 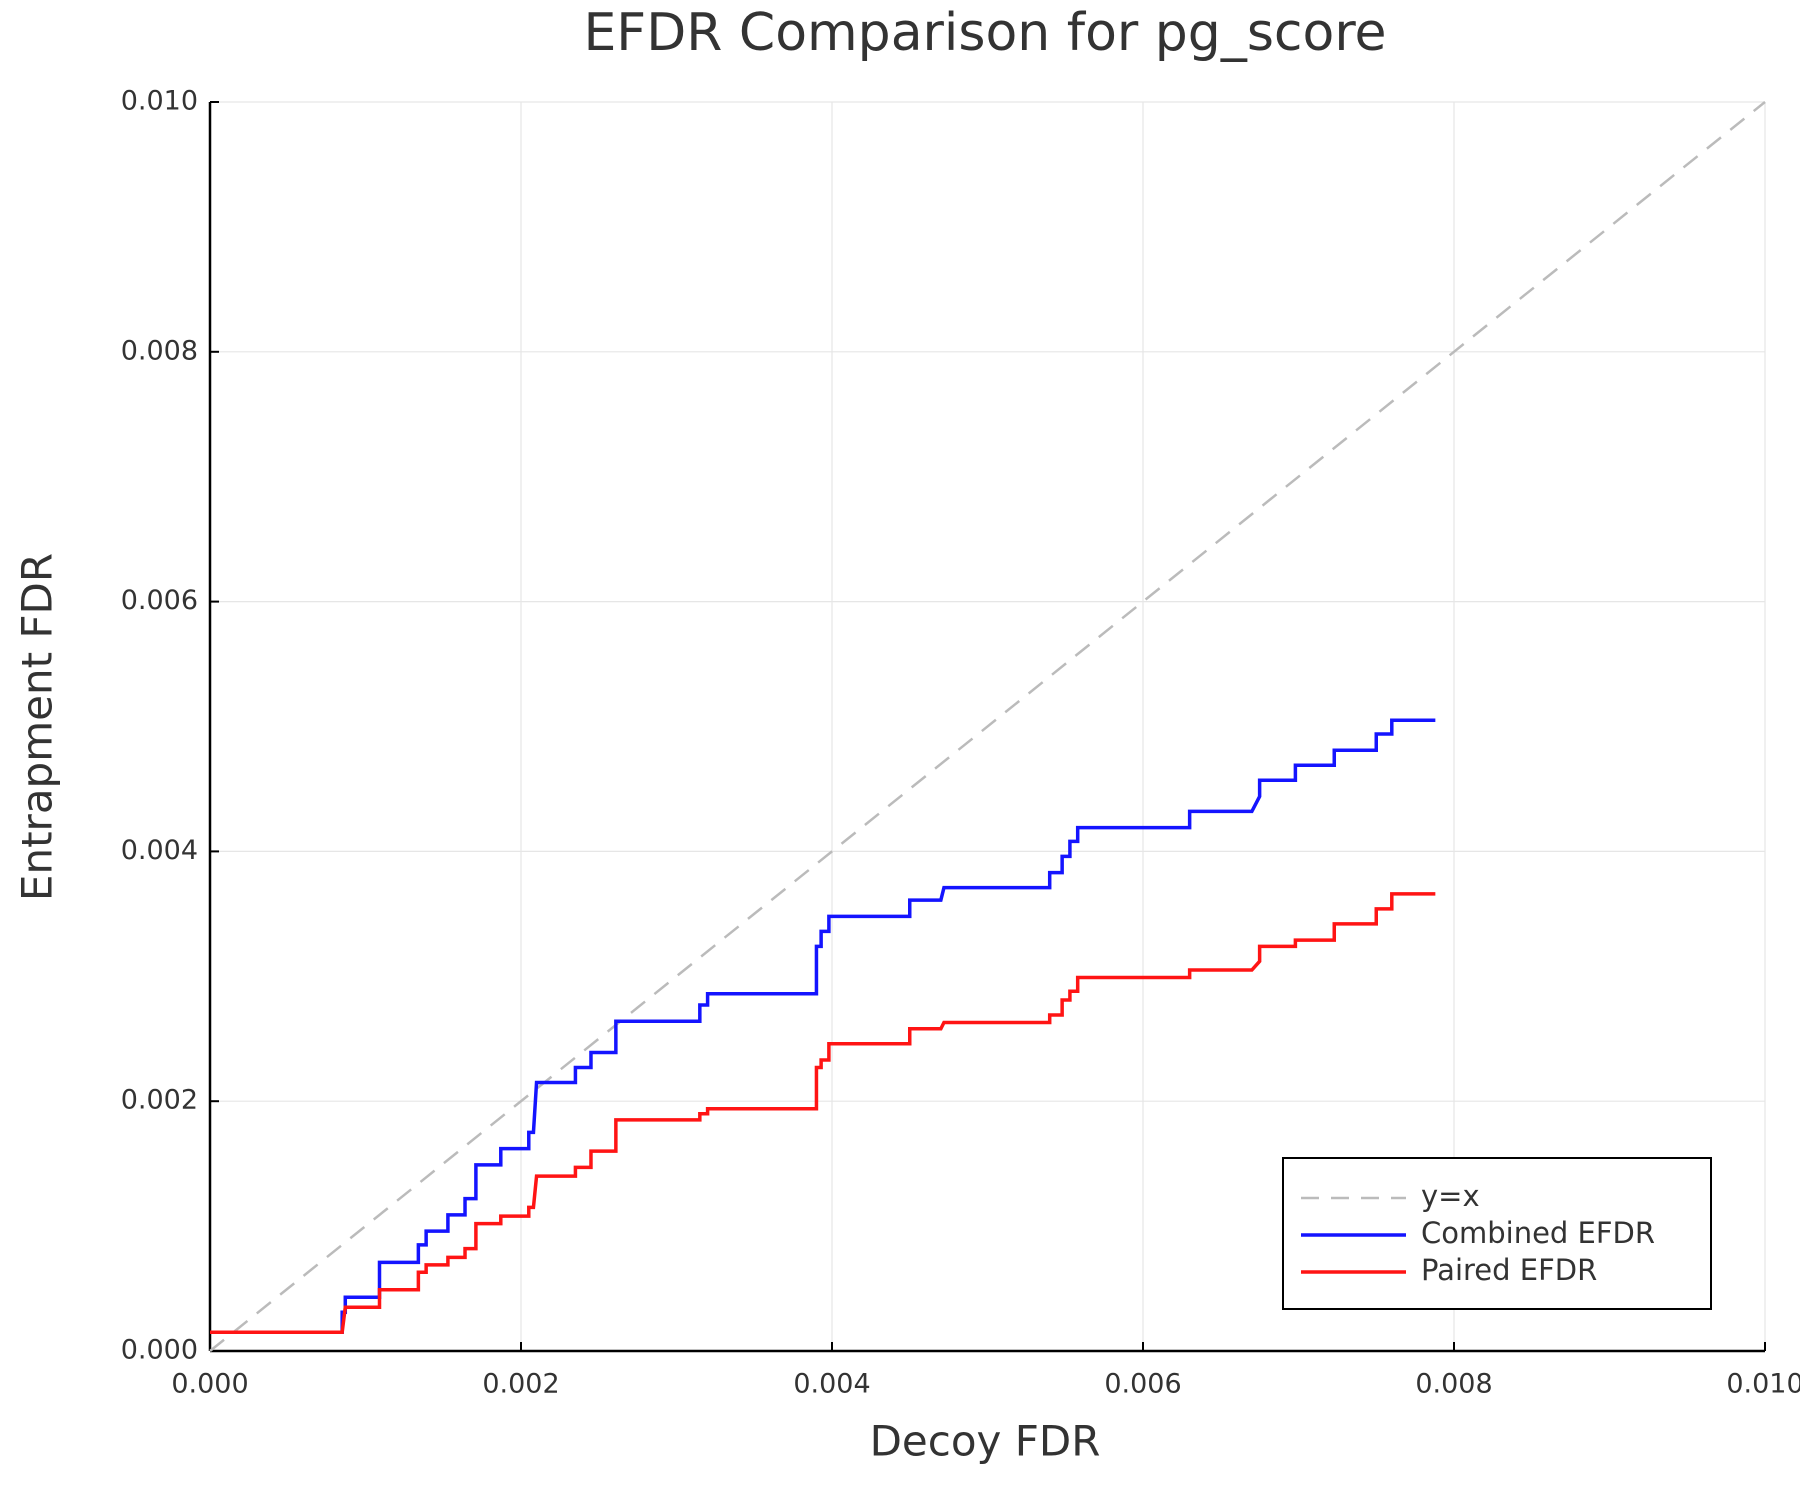 What do you see at coordinates (159, 600) in the screenshot?
I see `y-tick-label: 0.006` at bounding box center [159, 600].